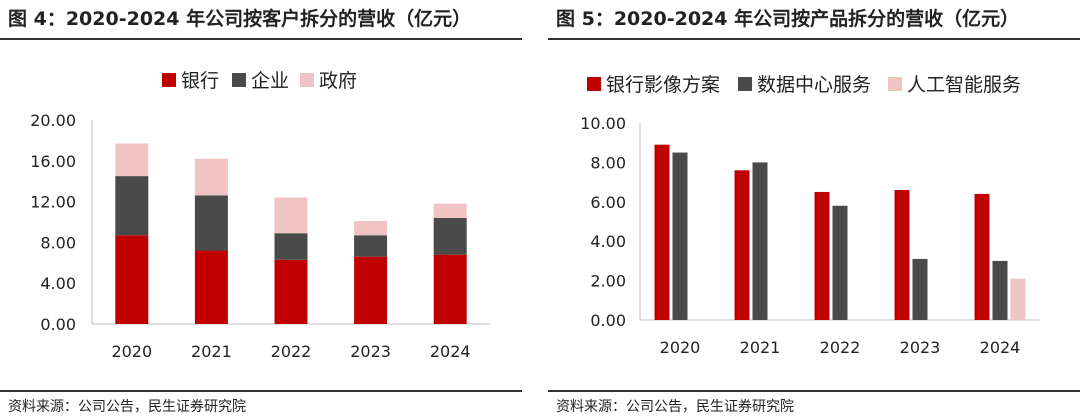 This screenshot has height=416, width=1080. Describe the element at coordinates (1000, 290) in the screenshot. I see `bar-数据中心服务-2024` at that location.